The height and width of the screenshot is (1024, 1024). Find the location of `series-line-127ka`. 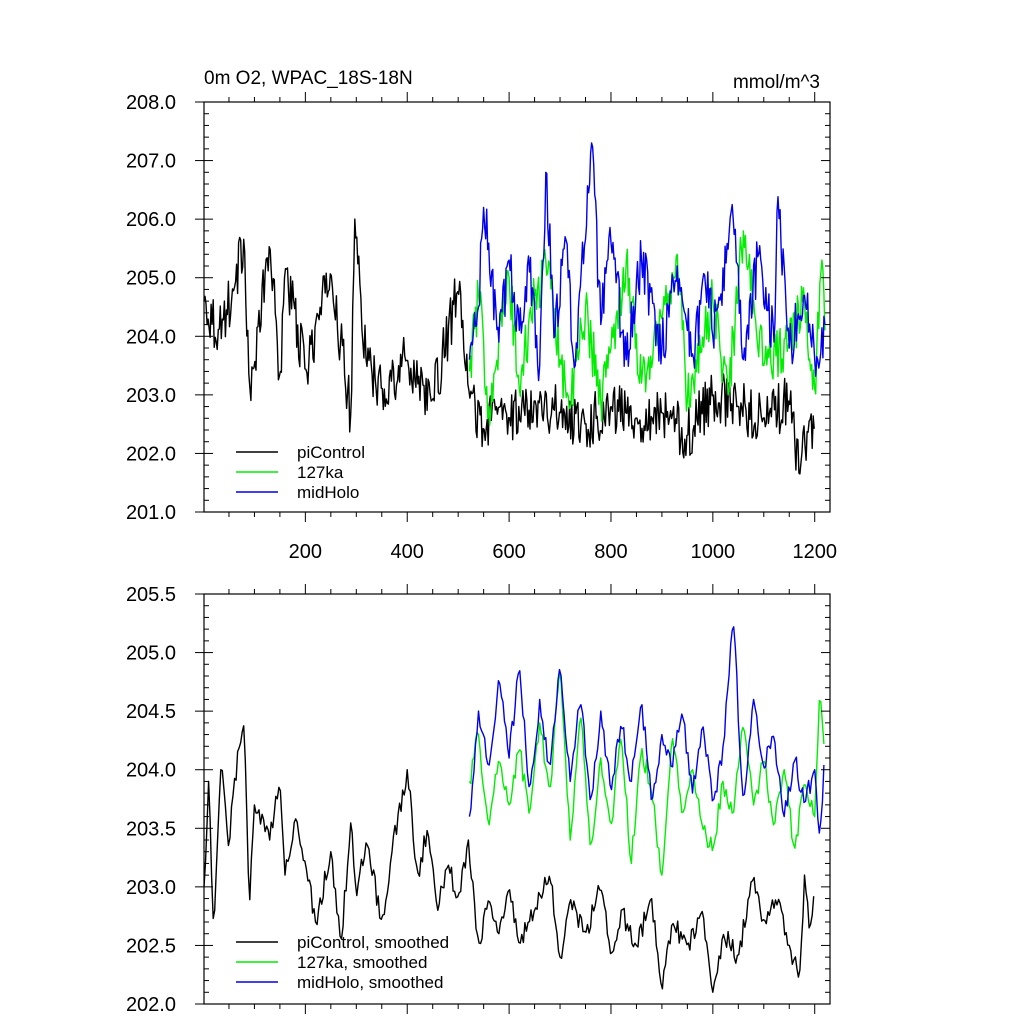

series-line-127ka is located at coordinates (647, 328).